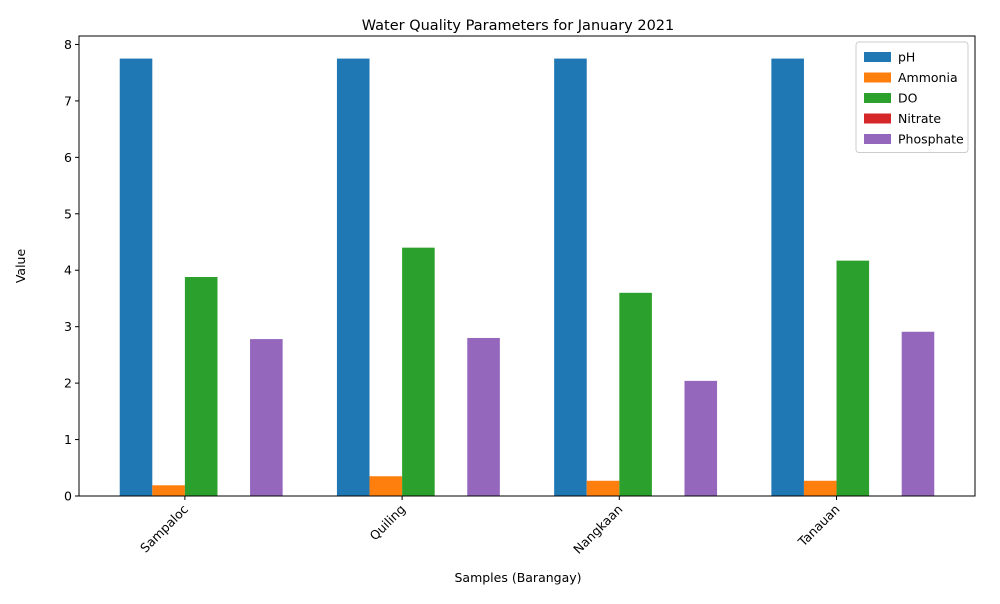 Image resolution: width=1000 pixels, height=604 pixels. I want to click on y-tick-label: 8, so click(68, 44).